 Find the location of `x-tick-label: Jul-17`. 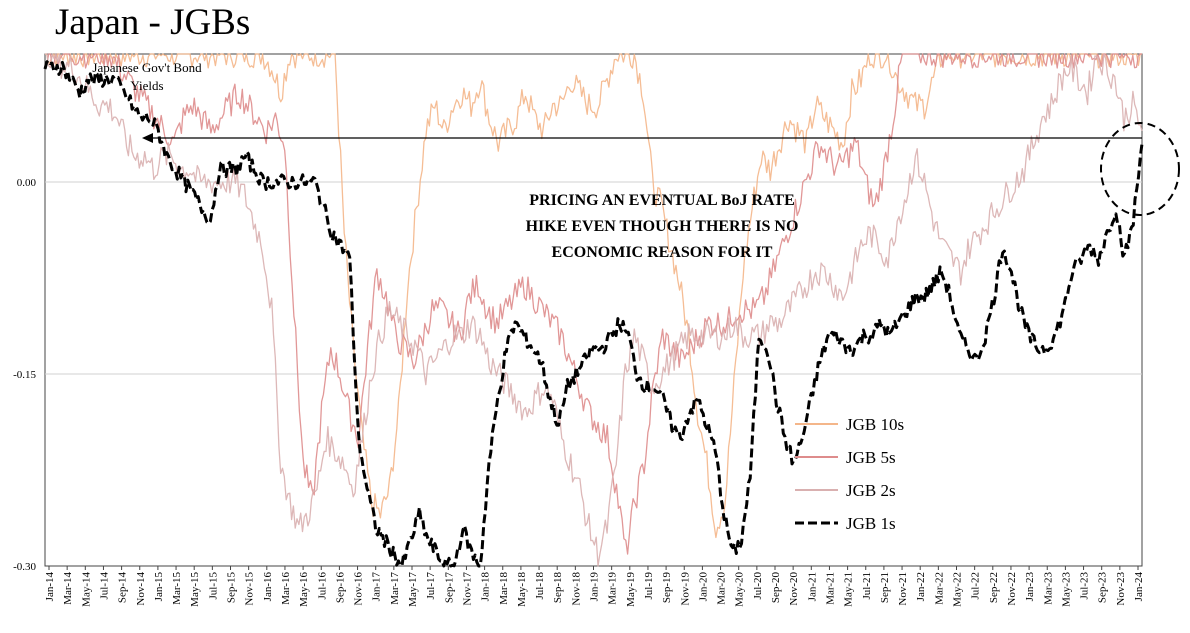

x-tick-label: Jul-17 is located at coordinates (431, 586).